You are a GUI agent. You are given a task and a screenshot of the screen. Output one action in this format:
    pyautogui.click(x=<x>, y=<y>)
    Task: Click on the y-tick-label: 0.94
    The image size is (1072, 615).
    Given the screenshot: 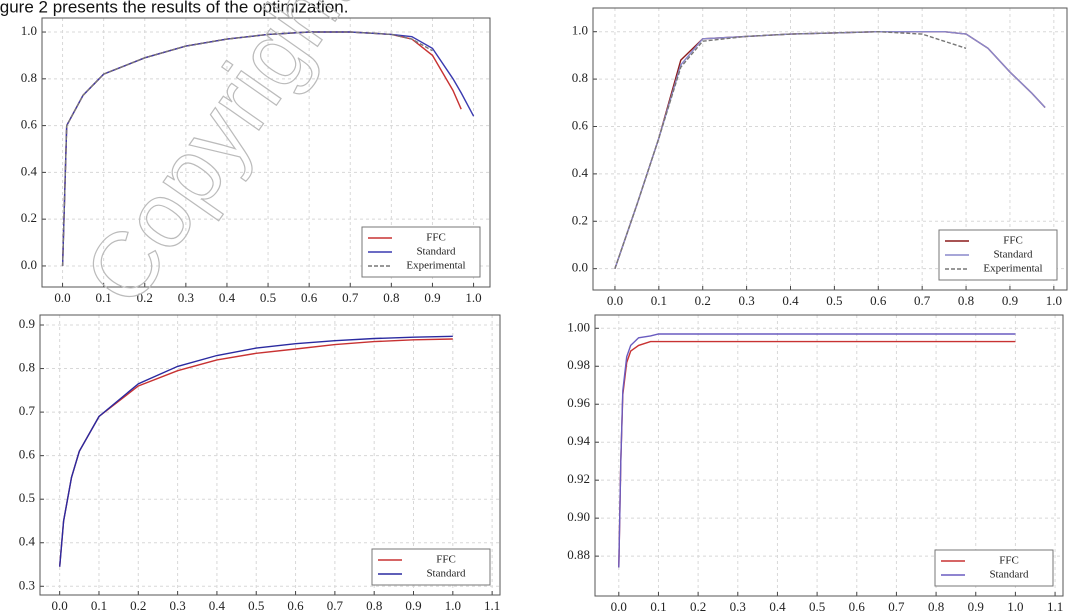 What is the action you would take?
    pyautogui.click(x=578, y=440)
    